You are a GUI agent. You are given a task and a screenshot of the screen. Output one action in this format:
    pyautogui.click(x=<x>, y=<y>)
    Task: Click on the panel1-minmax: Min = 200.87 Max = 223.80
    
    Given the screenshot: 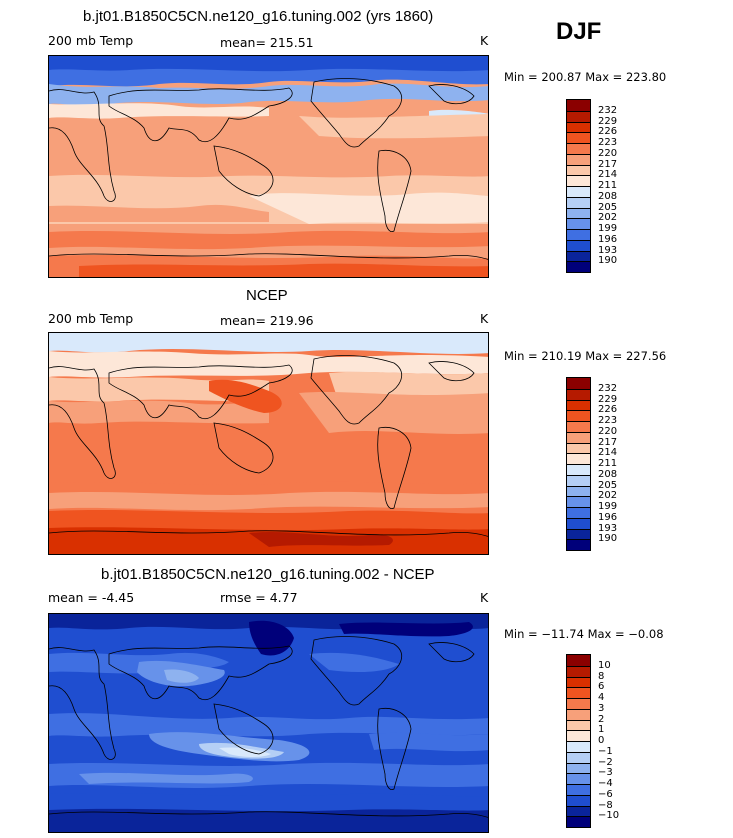 What is the action you would take?
    pyautogui.click(x=585, y=77)
    